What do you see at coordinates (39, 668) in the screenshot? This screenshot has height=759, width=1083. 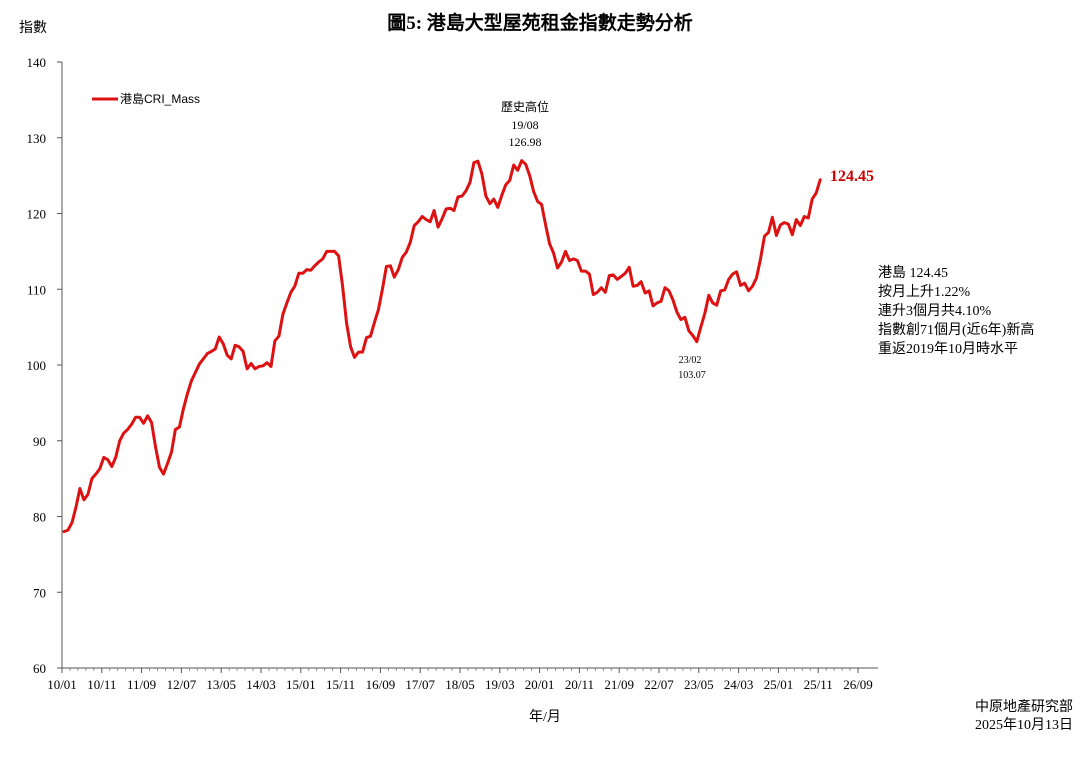 I see `y-tick-label: 60` at bounding box center [39, 668].